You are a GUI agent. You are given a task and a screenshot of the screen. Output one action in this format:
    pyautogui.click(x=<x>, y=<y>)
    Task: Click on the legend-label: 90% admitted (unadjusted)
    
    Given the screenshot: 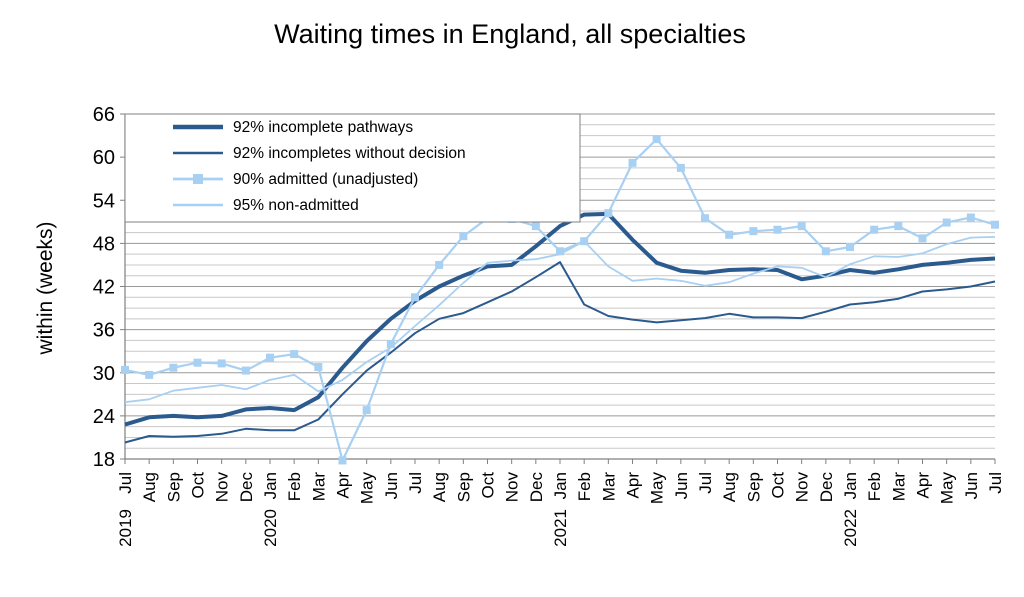 What is the action you would take?
    pyautogui.click(x=325, y=179)
    